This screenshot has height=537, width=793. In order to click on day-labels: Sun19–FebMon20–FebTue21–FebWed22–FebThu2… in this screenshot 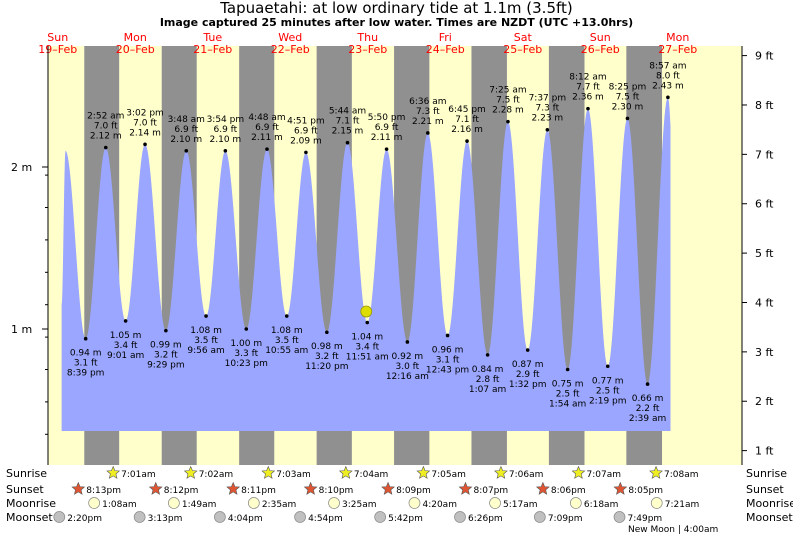, I will do `click(367, 43)`.